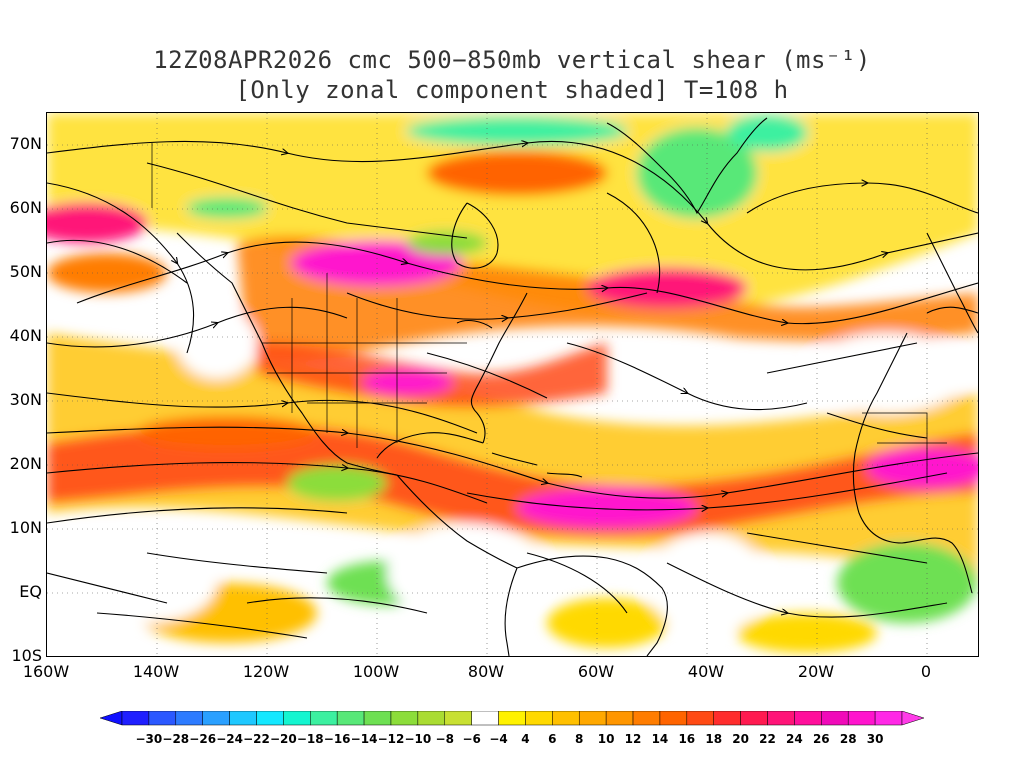 Image resolution: width=1024 pixels, height=768 pixels. I want to click on colorbar-label: 24, so click(794, 739).